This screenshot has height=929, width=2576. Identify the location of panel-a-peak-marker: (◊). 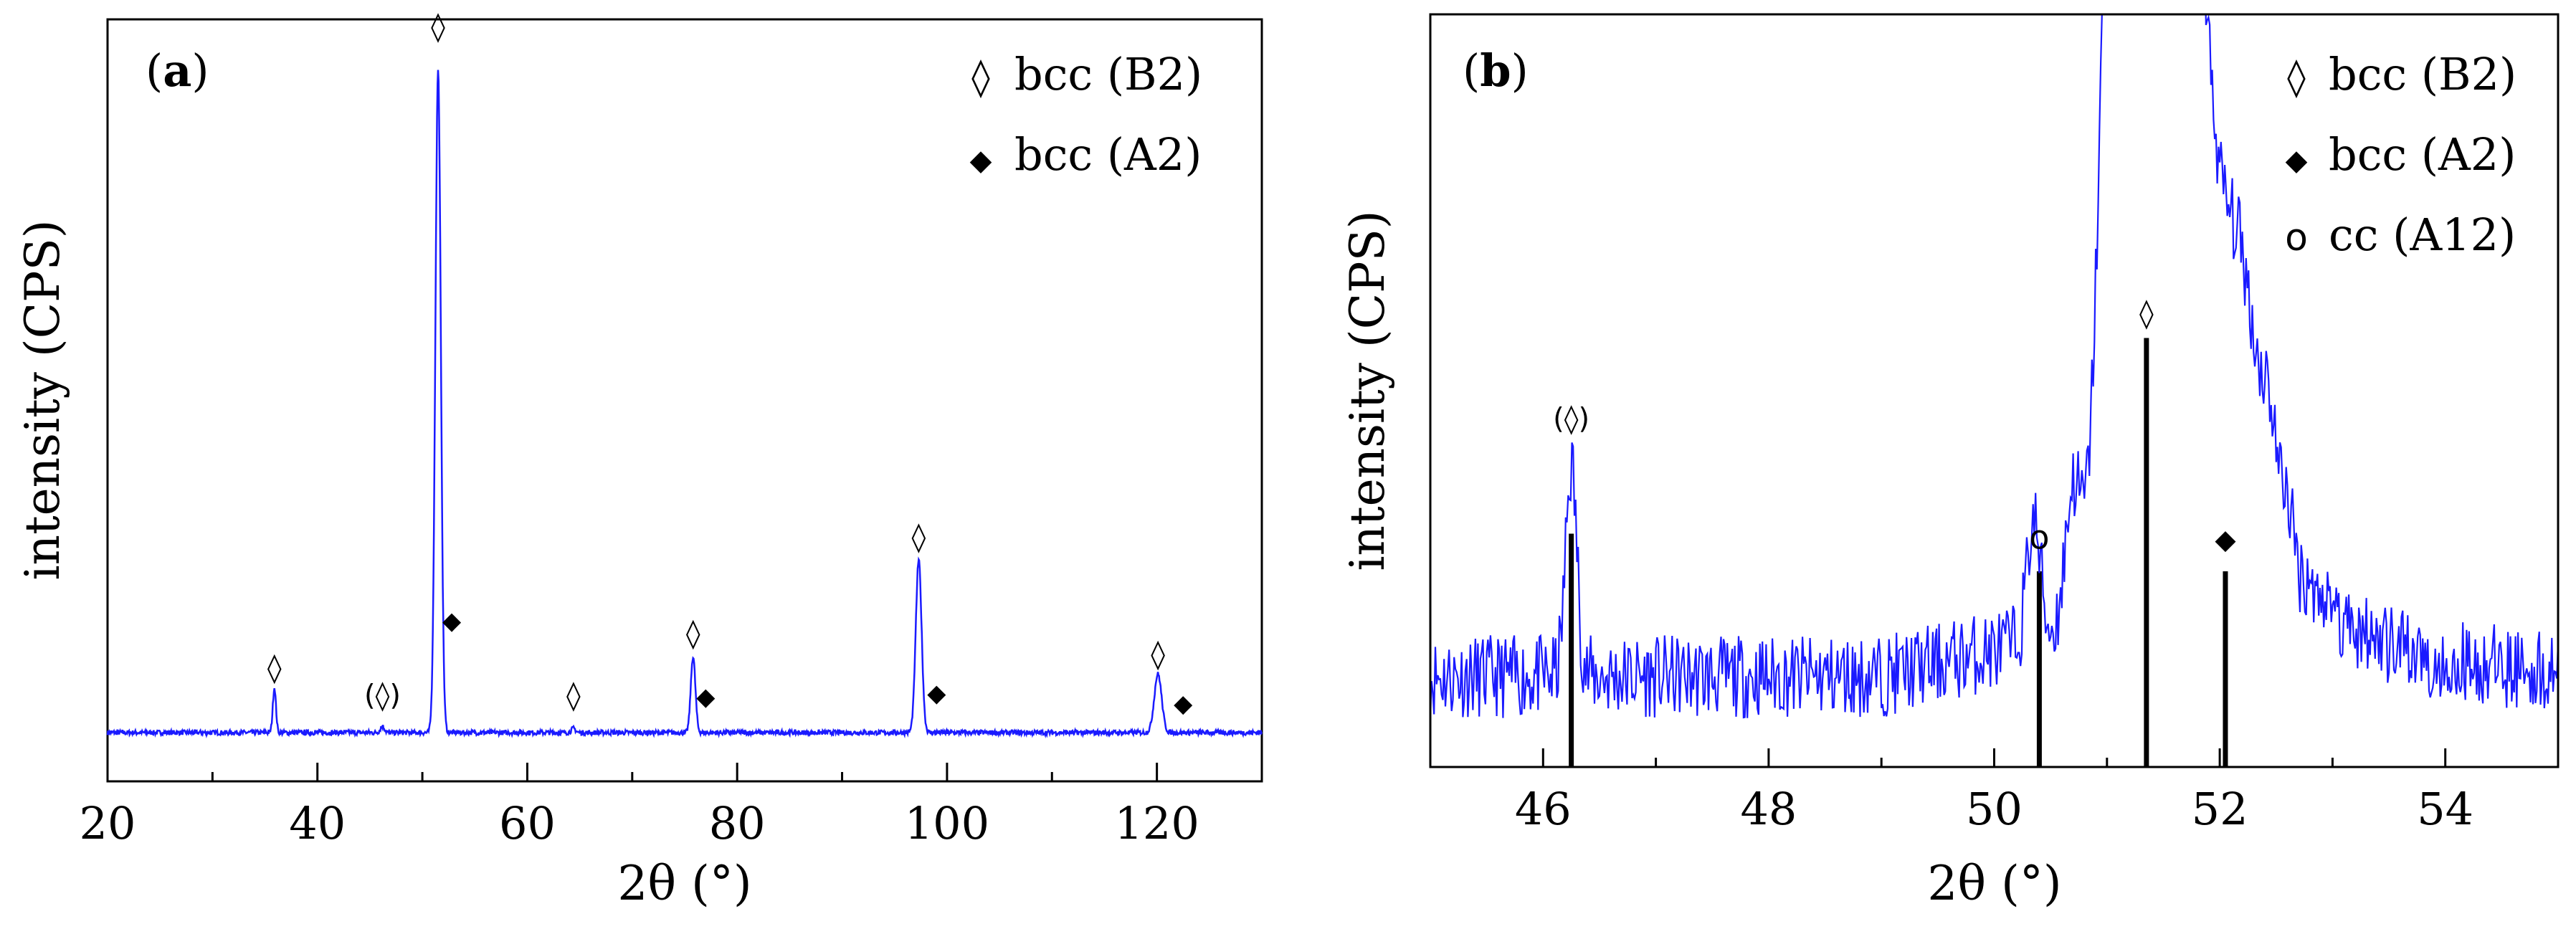
(383, 696).